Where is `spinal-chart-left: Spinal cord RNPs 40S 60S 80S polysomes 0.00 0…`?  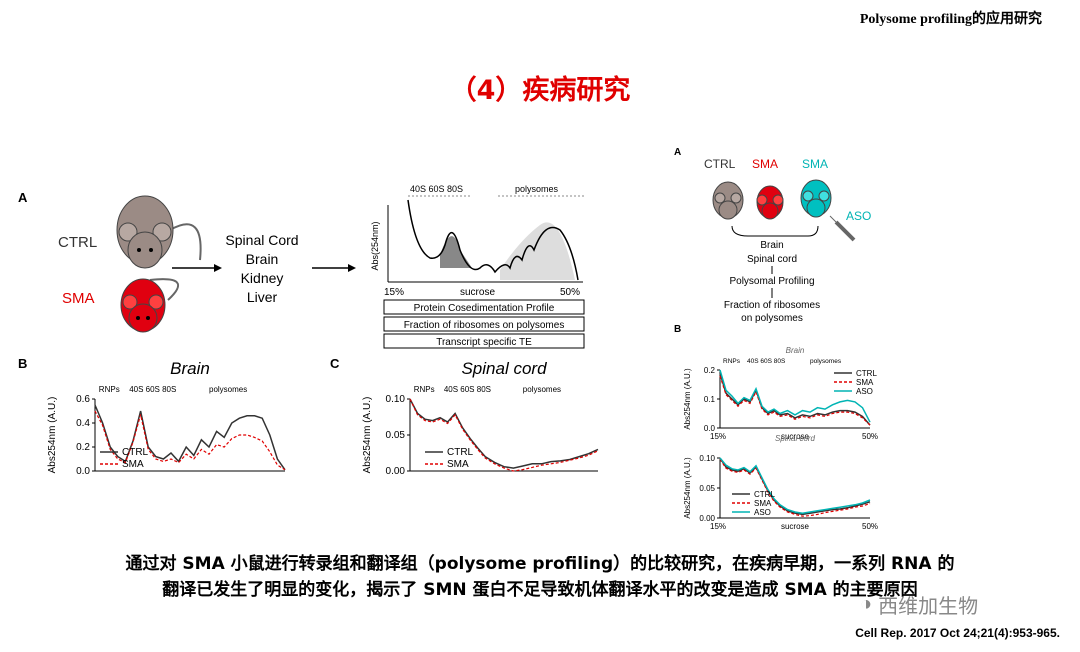 spinal-chart-left: Spinal cord RNPs 40S 60S 80S polysomes 0.00 0… is located at coordinates (480, 418).